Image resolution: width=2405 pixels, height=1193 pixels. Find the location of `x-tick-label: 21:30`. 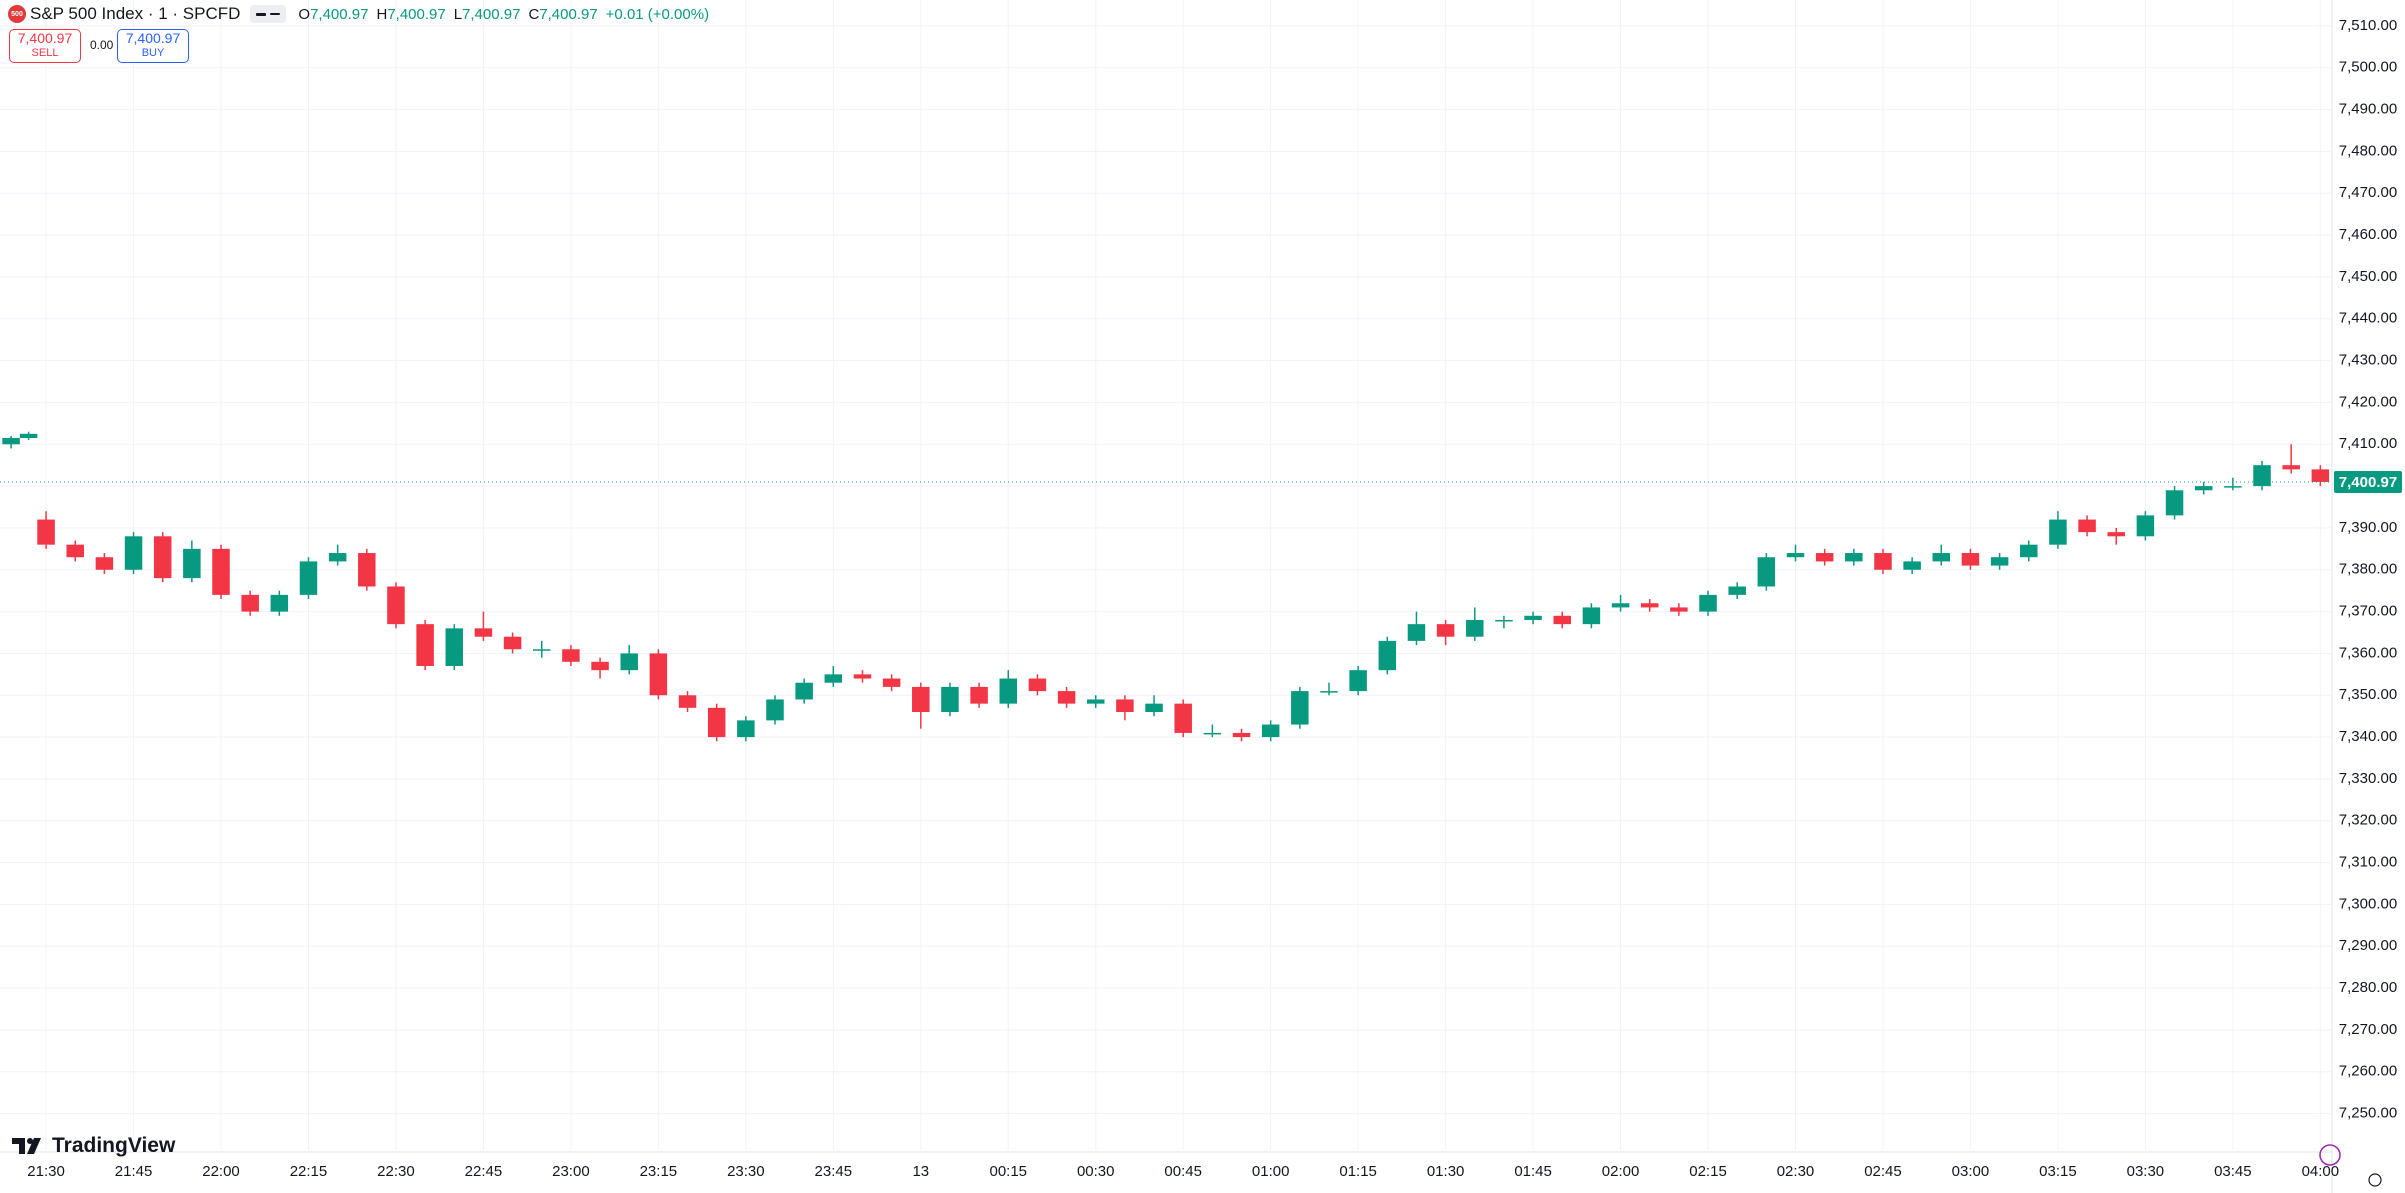

x-tick-label: 21:30 is located at coordinates (46, 1171).